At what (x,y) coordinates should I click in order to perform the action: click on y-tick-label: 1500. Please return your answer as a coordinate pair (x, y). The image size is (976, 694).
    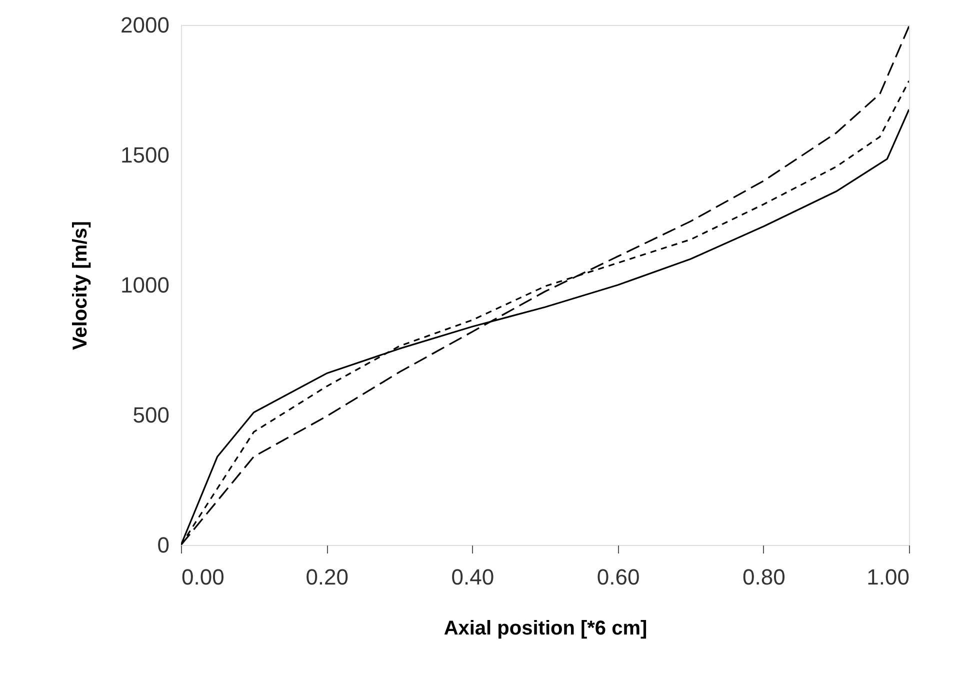
    Looking at the image, I should click on (145, 155).